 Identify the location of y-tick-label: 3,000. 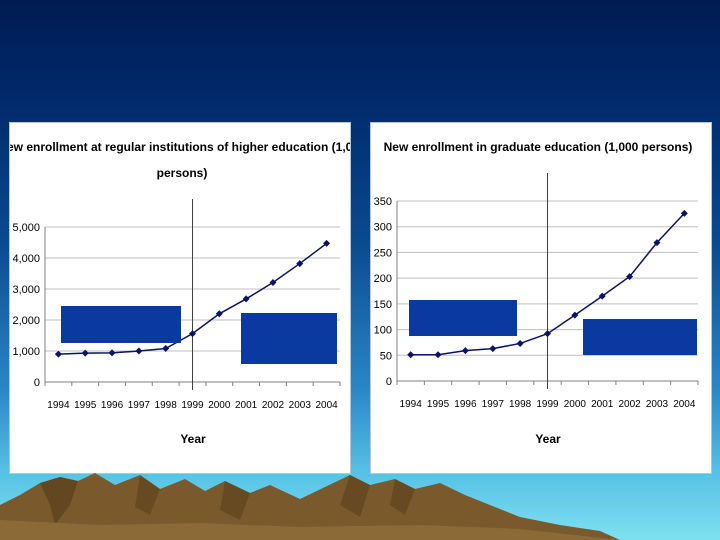
(26, 290).